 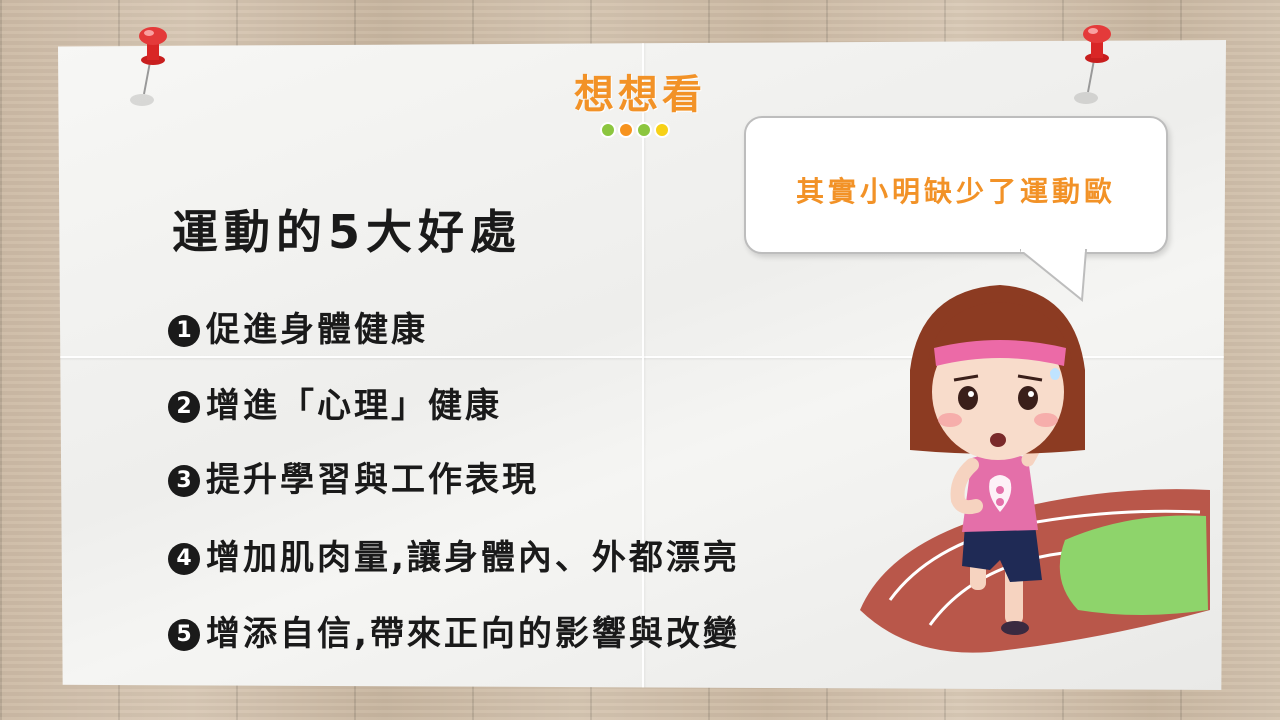 What do you see at coordinates (473, 558) in the screenshot?
I see `benefit-text: 增加肌肉量,讓身體內、外都漂亮` at bounding box center [473, 558].